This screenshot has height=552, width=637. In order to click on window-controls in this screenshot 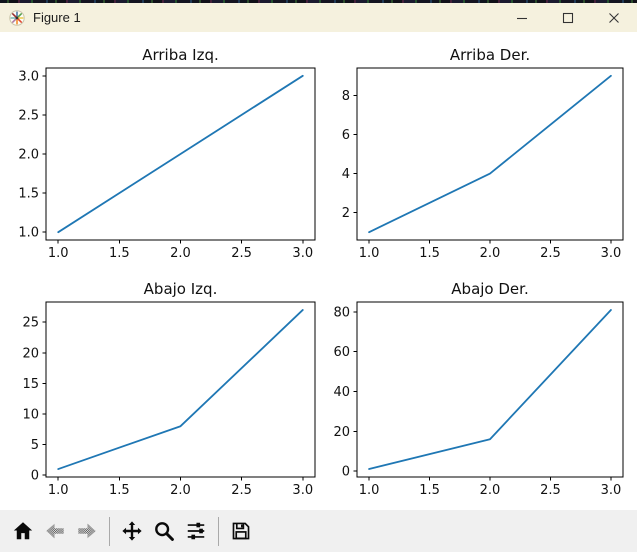, I will do `click(568, 17)`.